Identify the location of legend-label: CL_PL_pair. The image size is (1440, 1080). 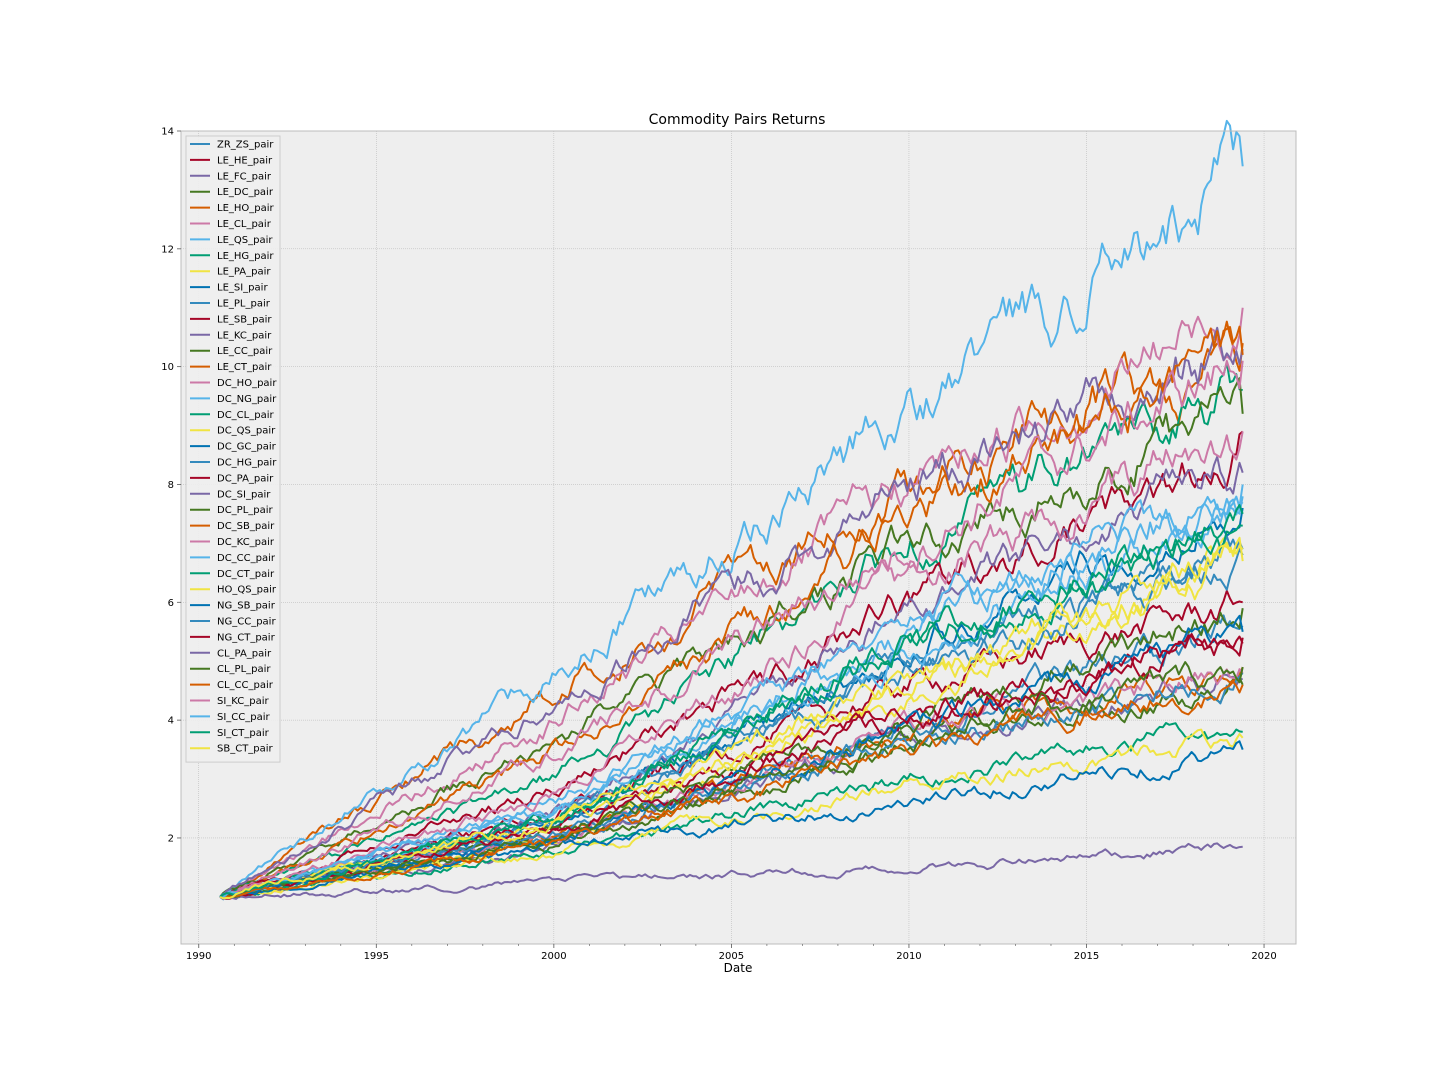
(244, 669).